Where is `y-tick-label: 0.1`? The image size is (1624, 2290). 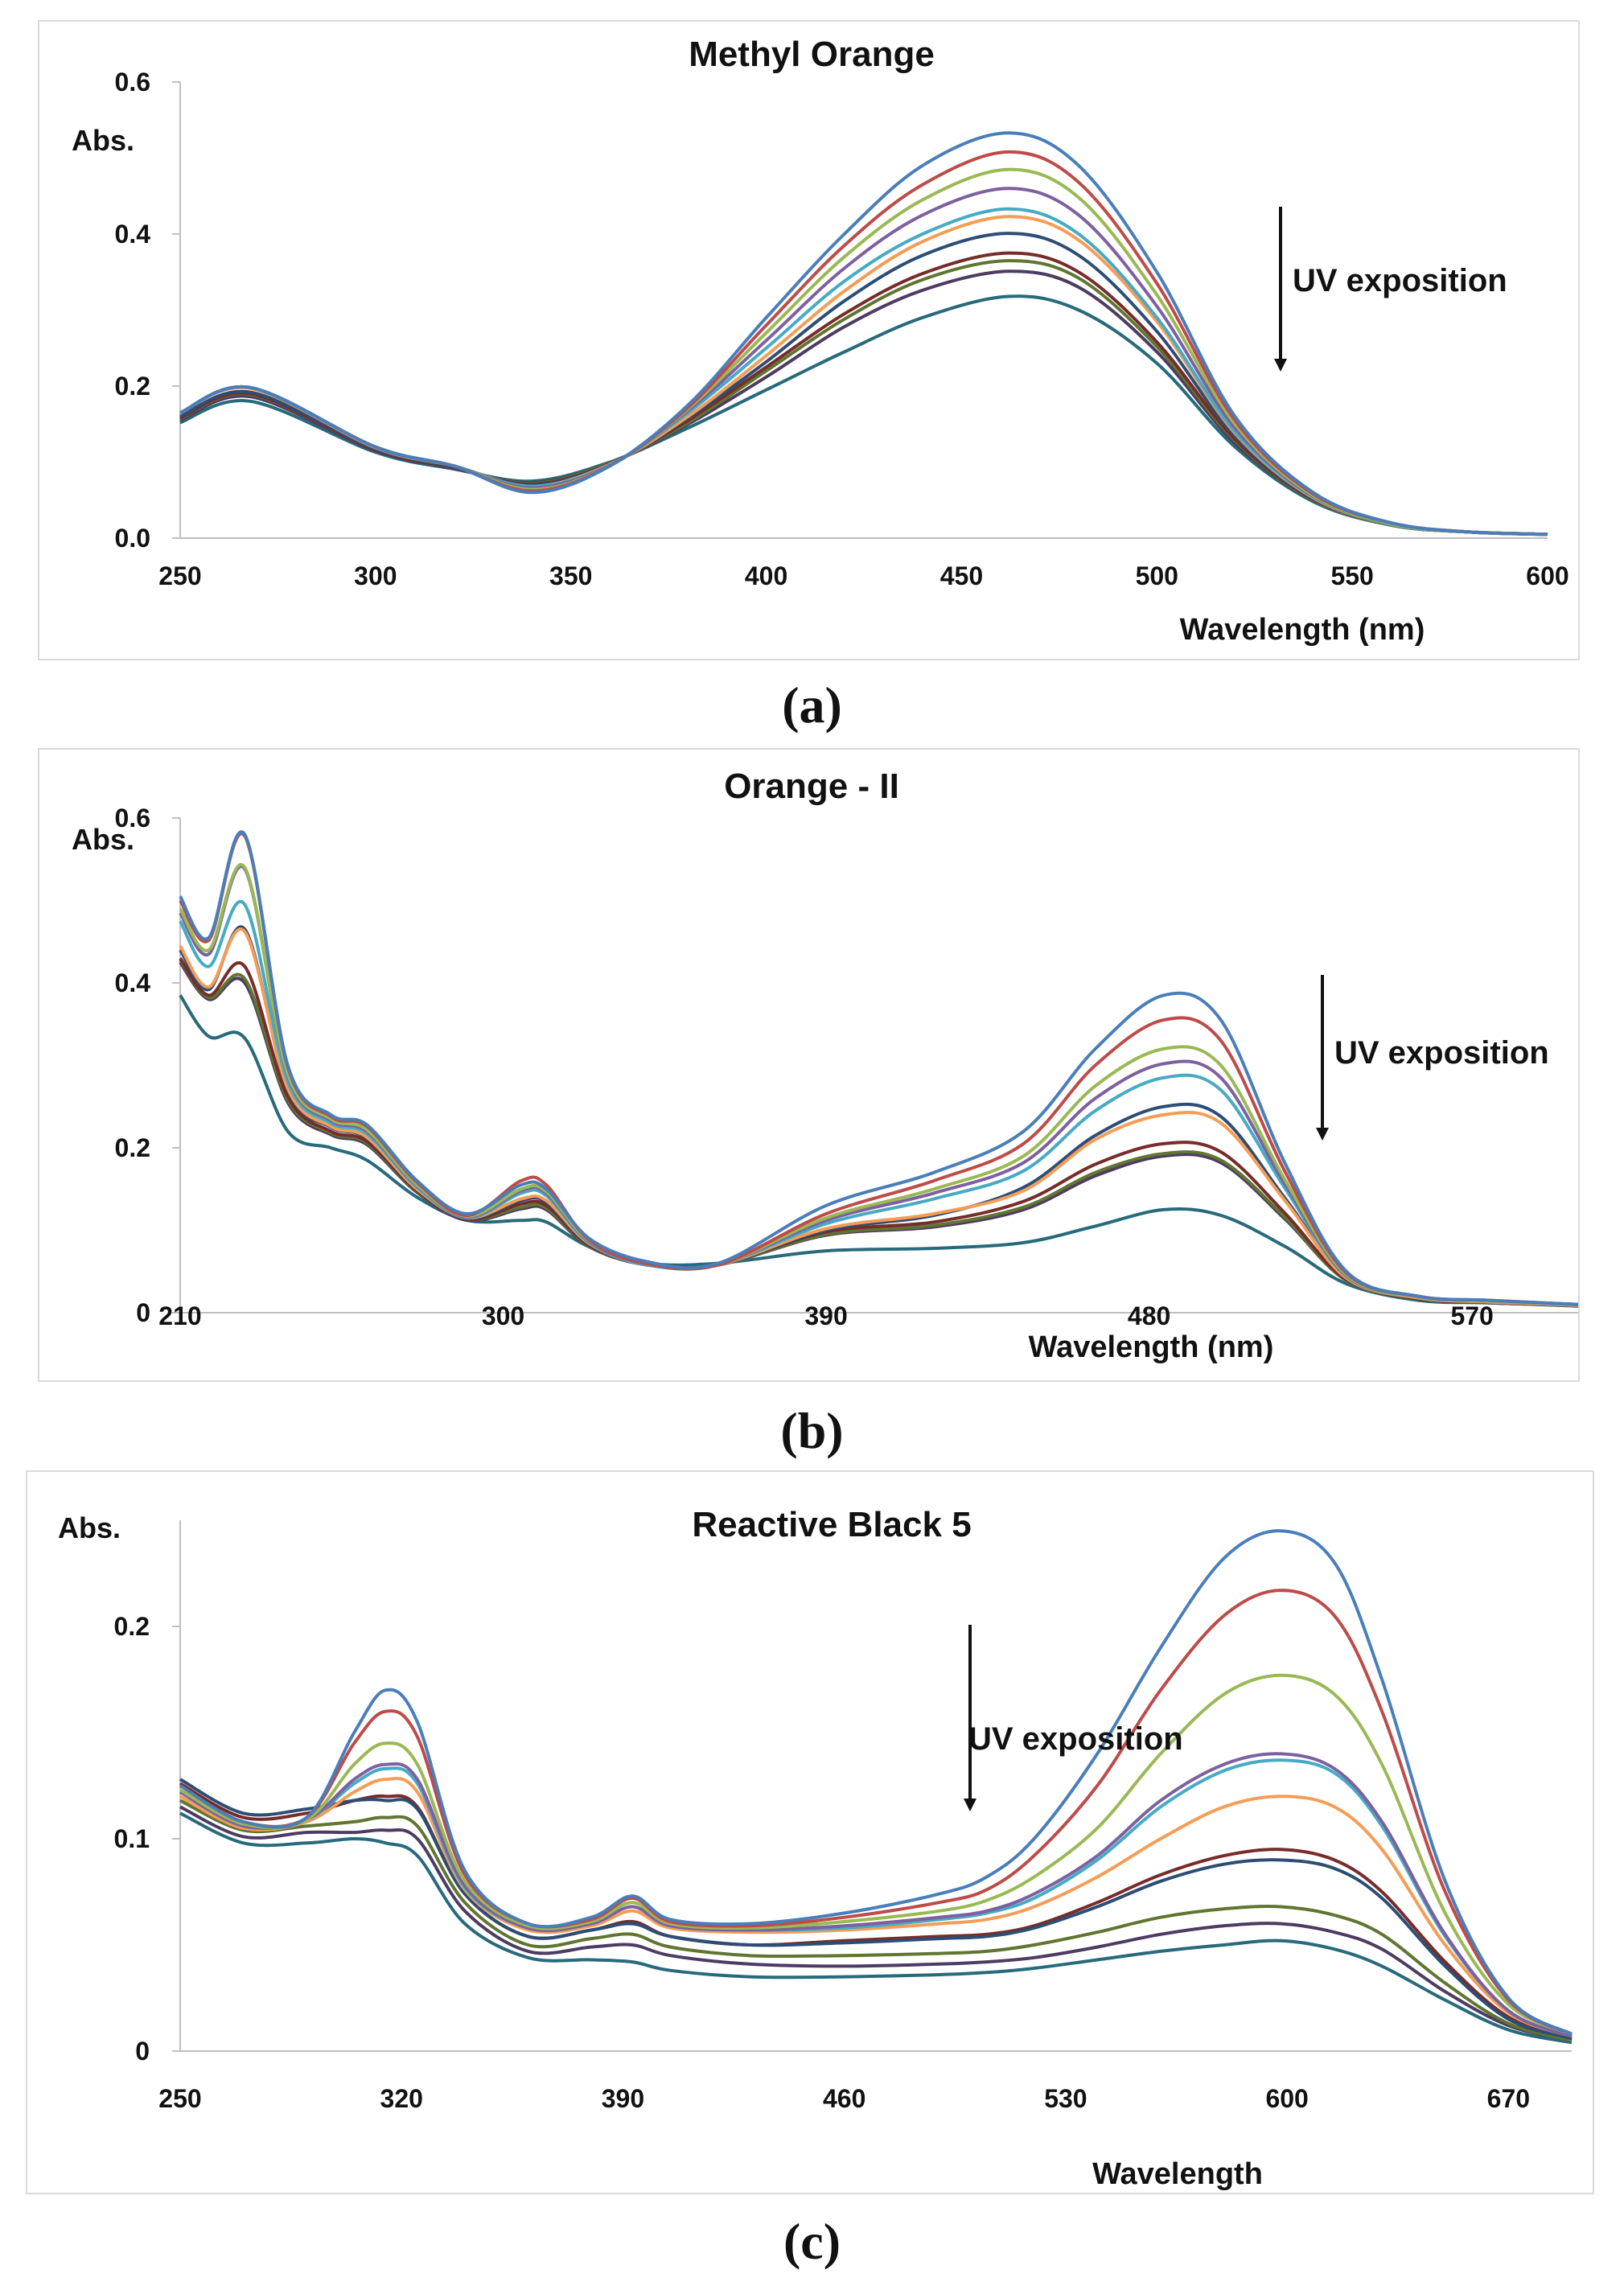 y-tick-label: 0.1 is located at coordinates (132, 1838).